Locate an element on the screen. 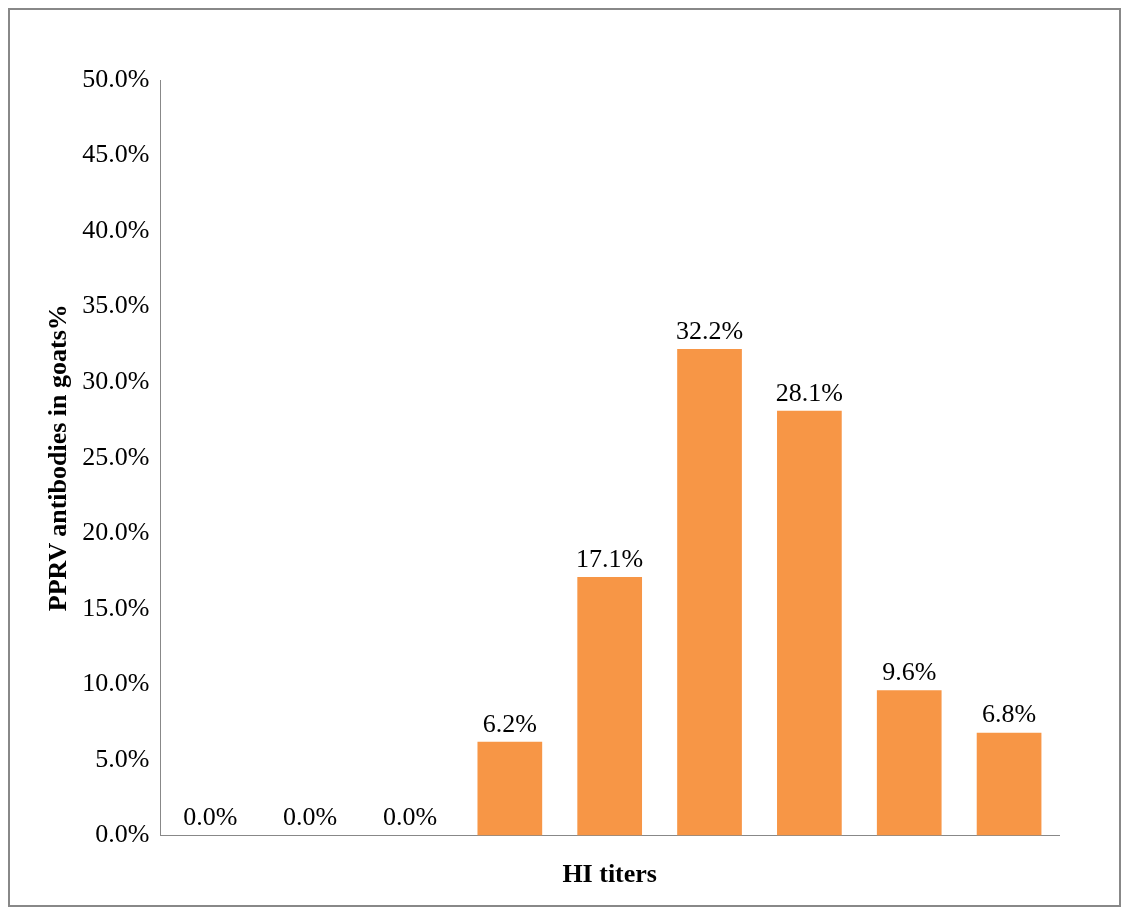  data-label: 6.2% is located at coordinates (509, 723).